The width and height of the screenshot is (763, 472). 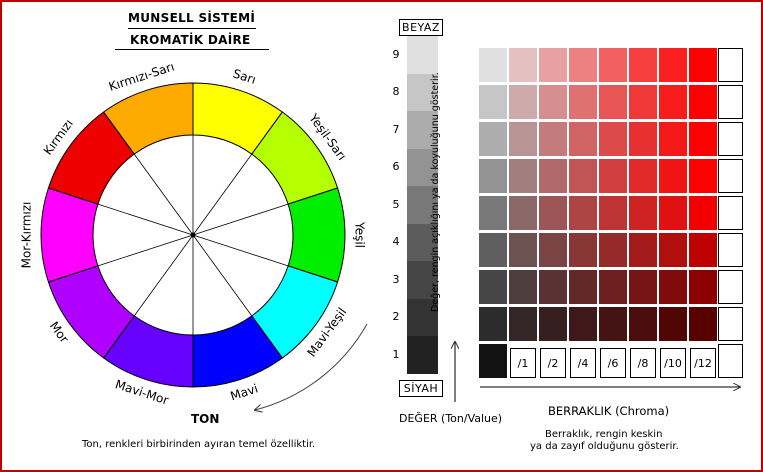 What do you see at coordinates (311, 366) in the screenshot?
I see `ton-arrow` at bounding box center [311, 366].